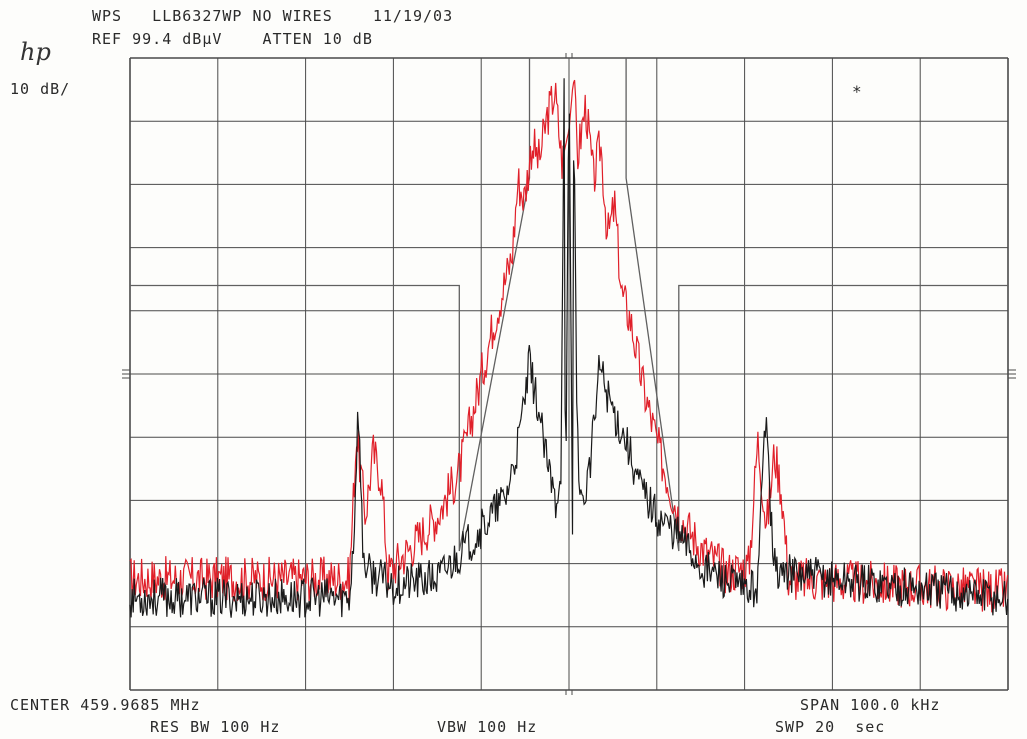 Image resolution: width=1027 pixels, height=739 pixels. I want to click on span-value: SPAN 100.0 kHz, so click(870, 705).